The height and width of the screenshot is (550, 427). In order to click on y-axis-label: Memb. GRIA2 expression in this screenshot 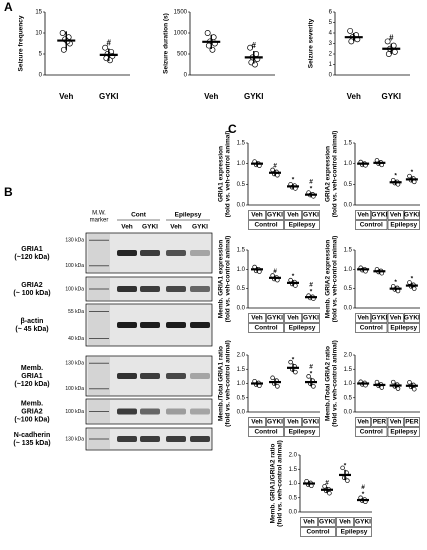, I will do `click(328, 279)`.